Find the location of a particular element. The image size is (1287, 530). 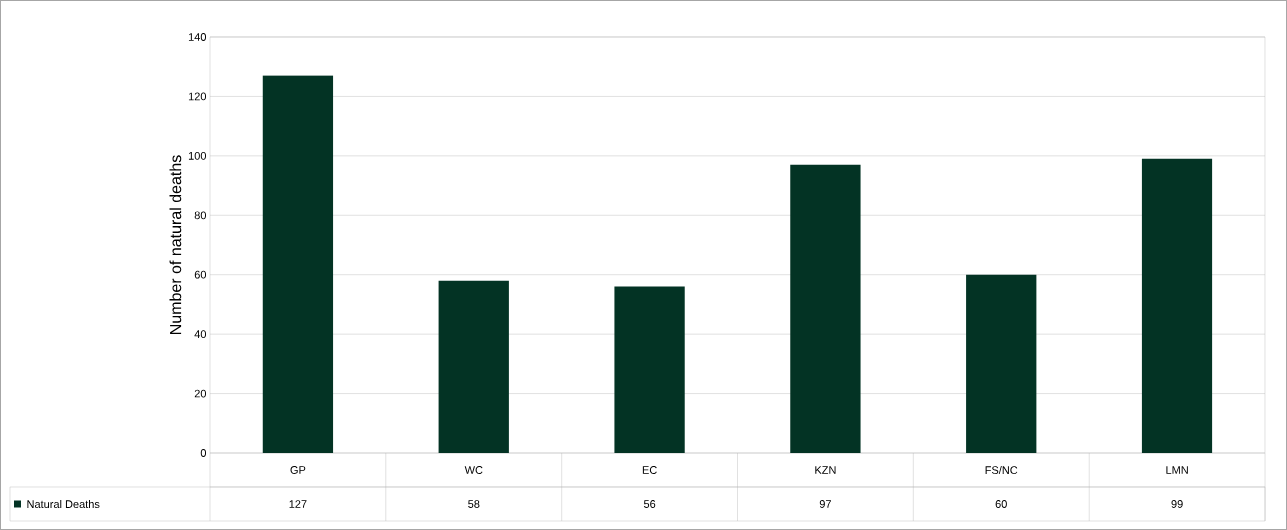

data-label: 97 is located at coordinates (825, 504).